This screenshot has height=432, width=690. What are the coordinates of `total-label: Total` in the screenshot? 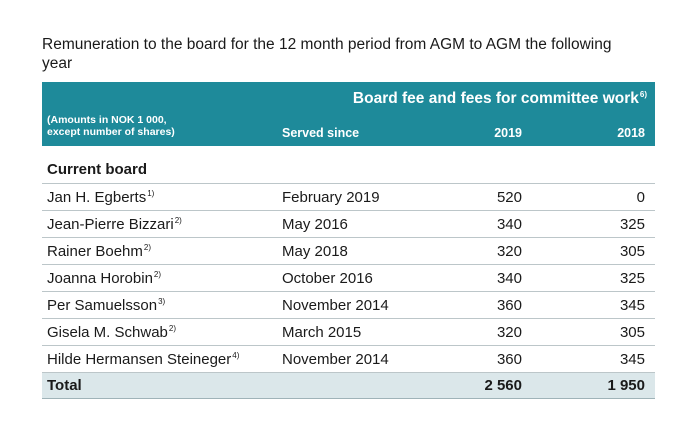 It's located at (64, 385).